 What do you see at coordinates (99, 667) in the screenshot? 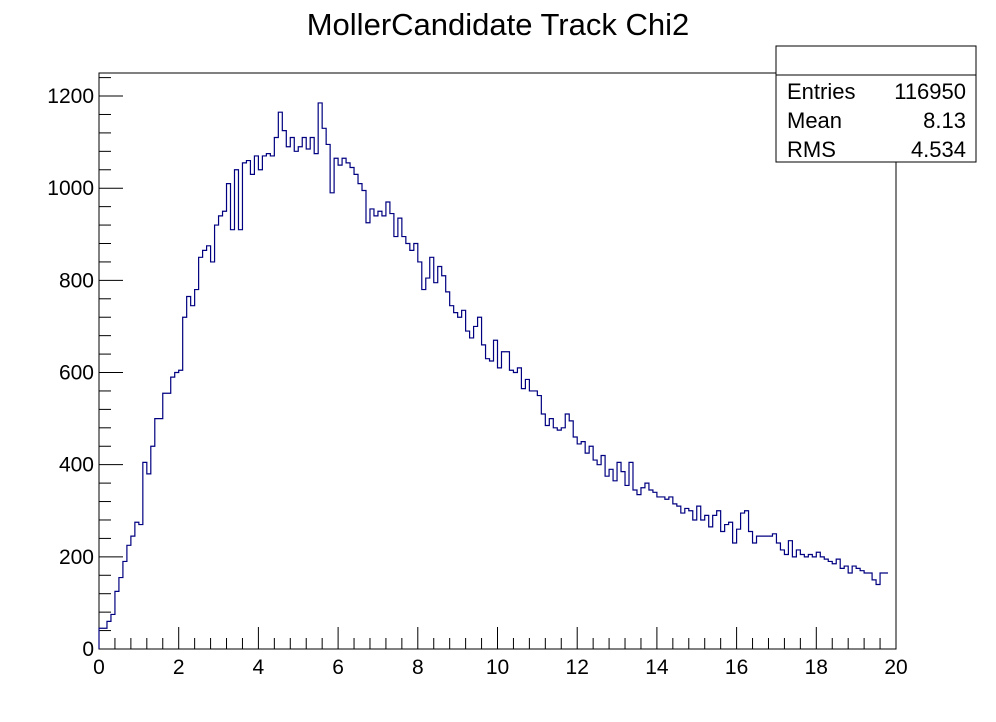
I see `x-tick-label: 0` at bounding box center [99, 667].